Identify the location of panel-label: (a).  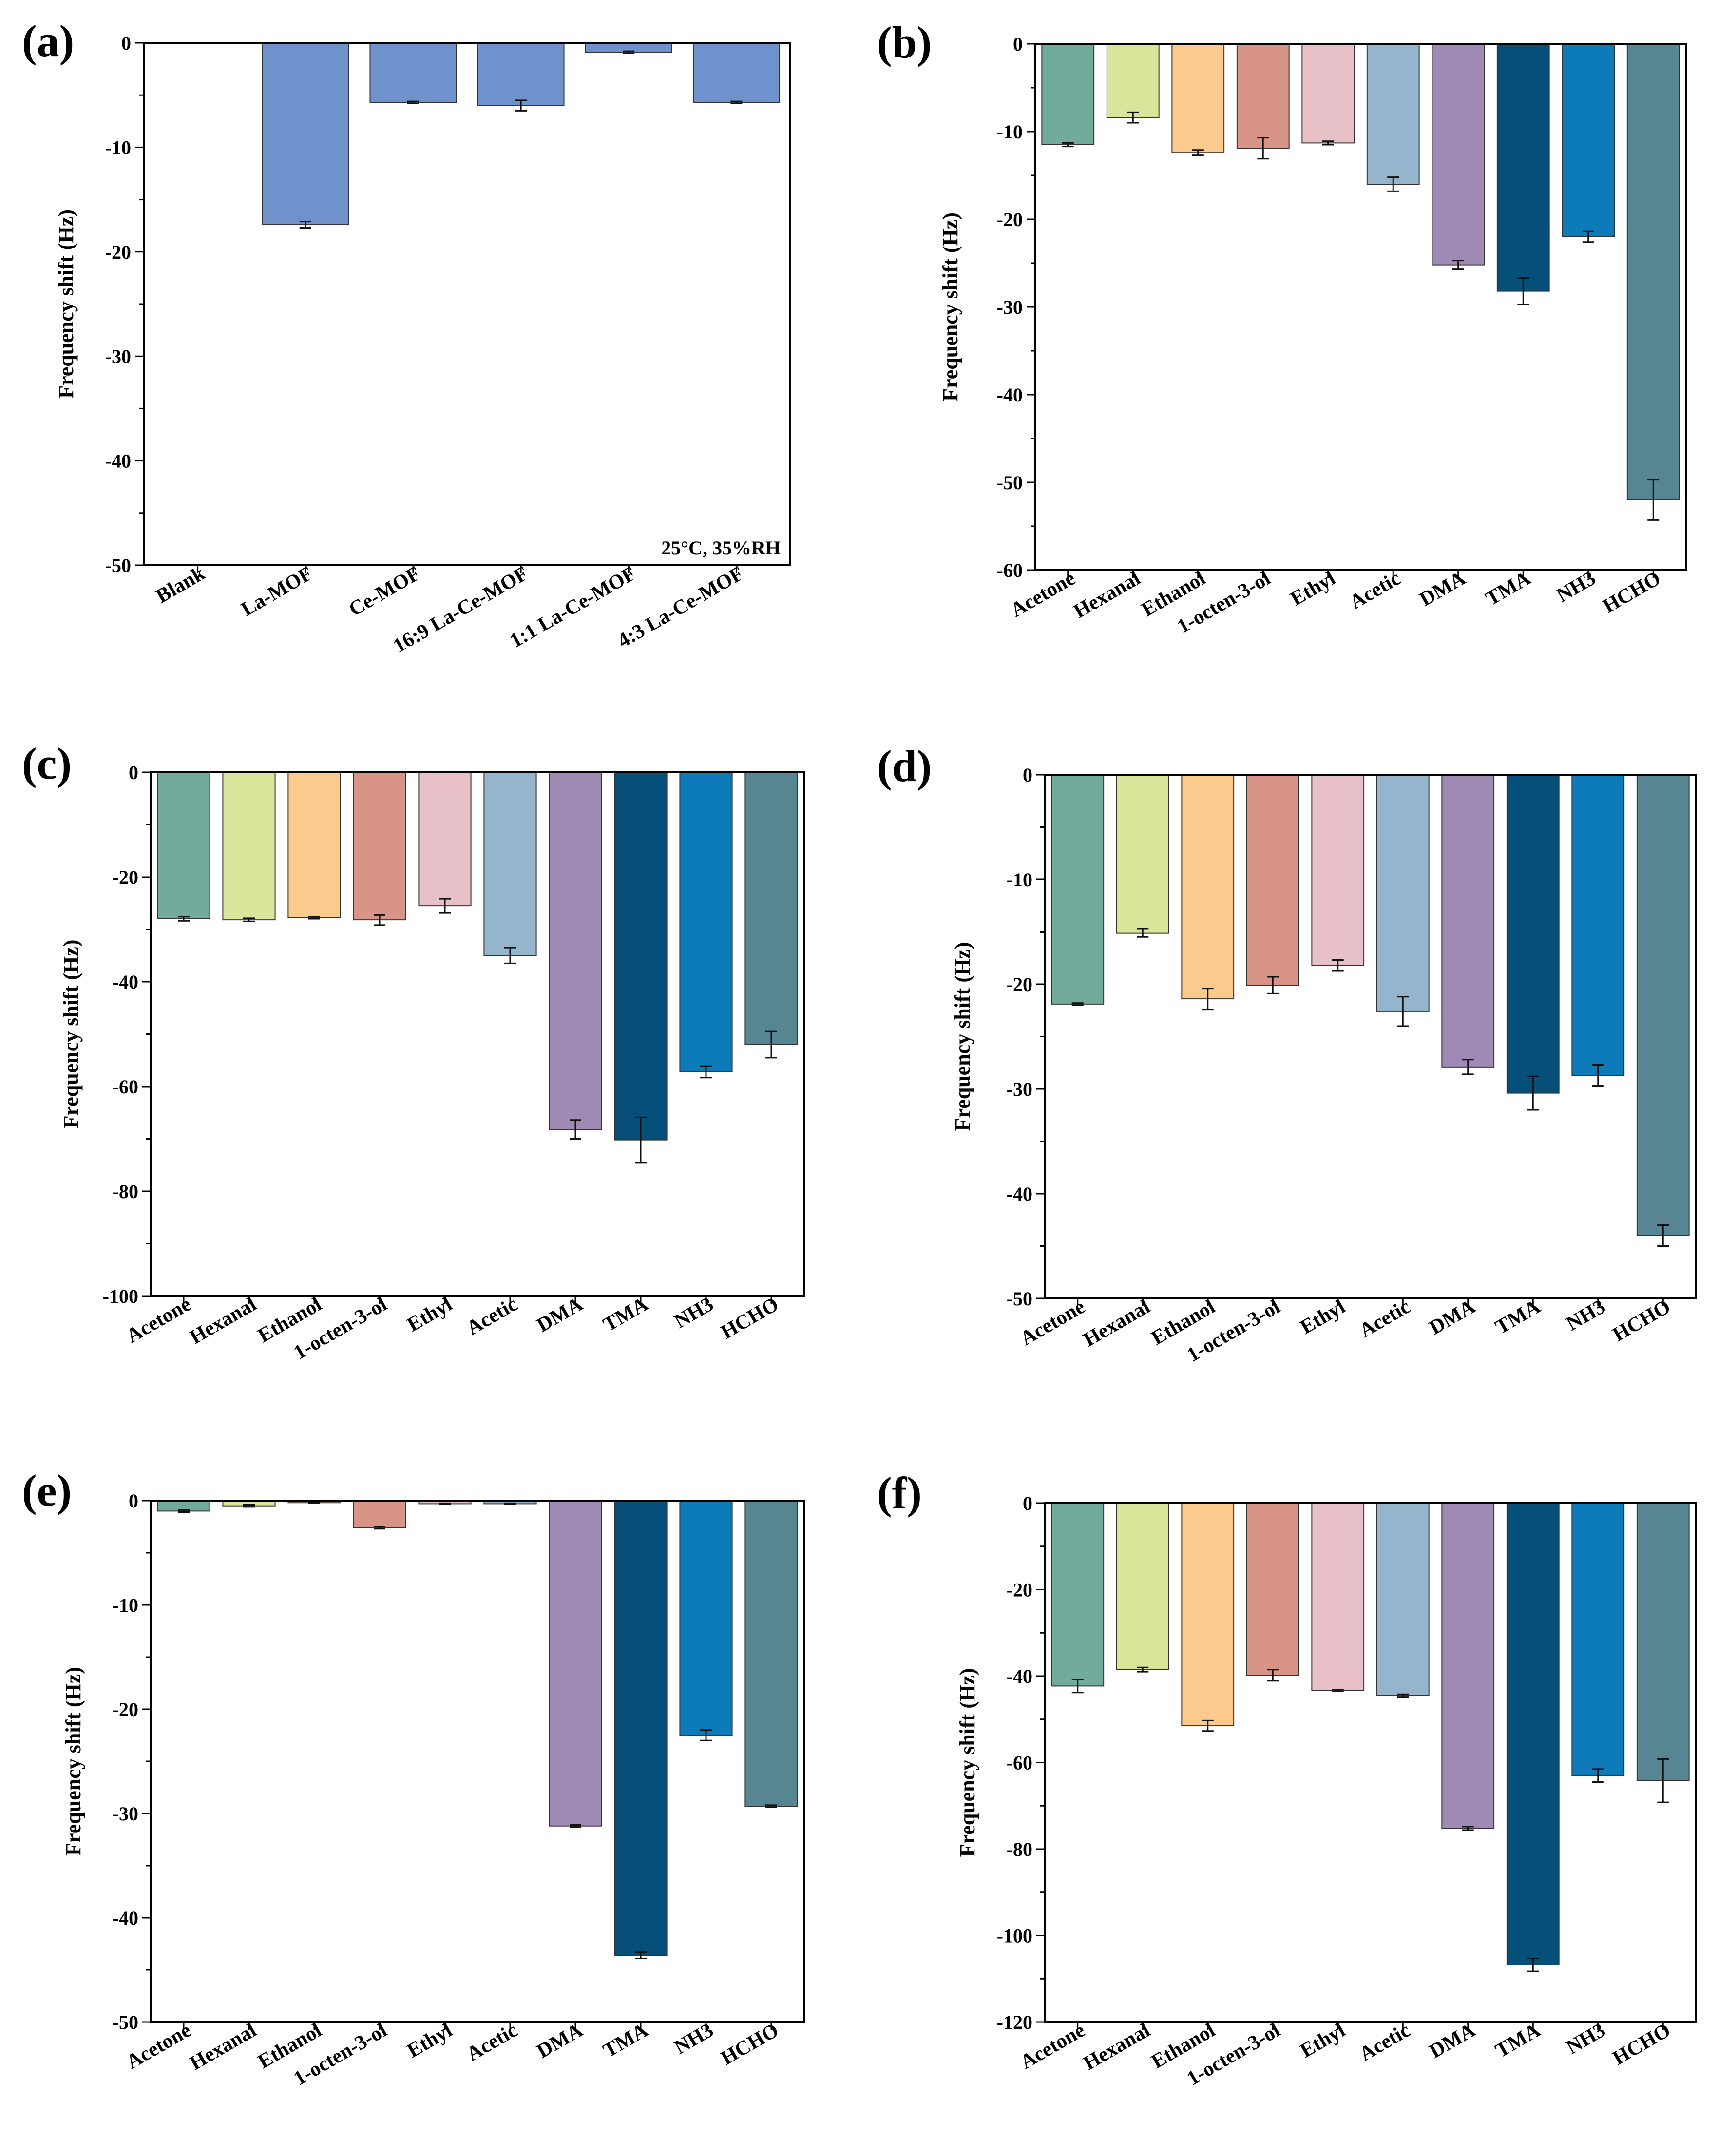
(48, 41).